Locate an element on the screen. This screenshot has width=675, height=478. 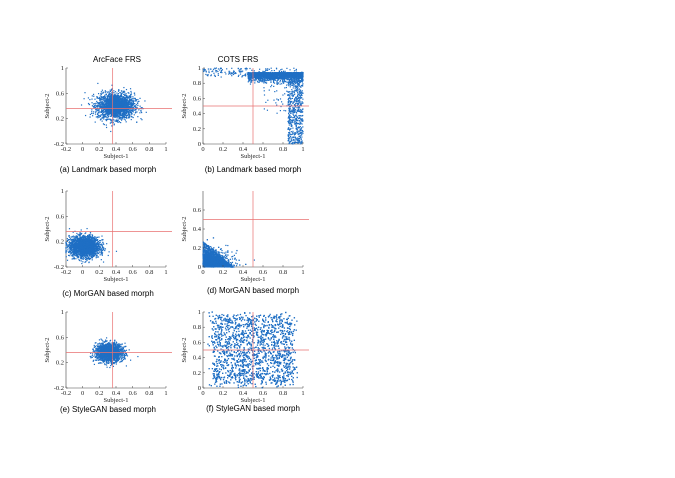
y-tick-label: 0.4 is located at coordinates (197, 114).